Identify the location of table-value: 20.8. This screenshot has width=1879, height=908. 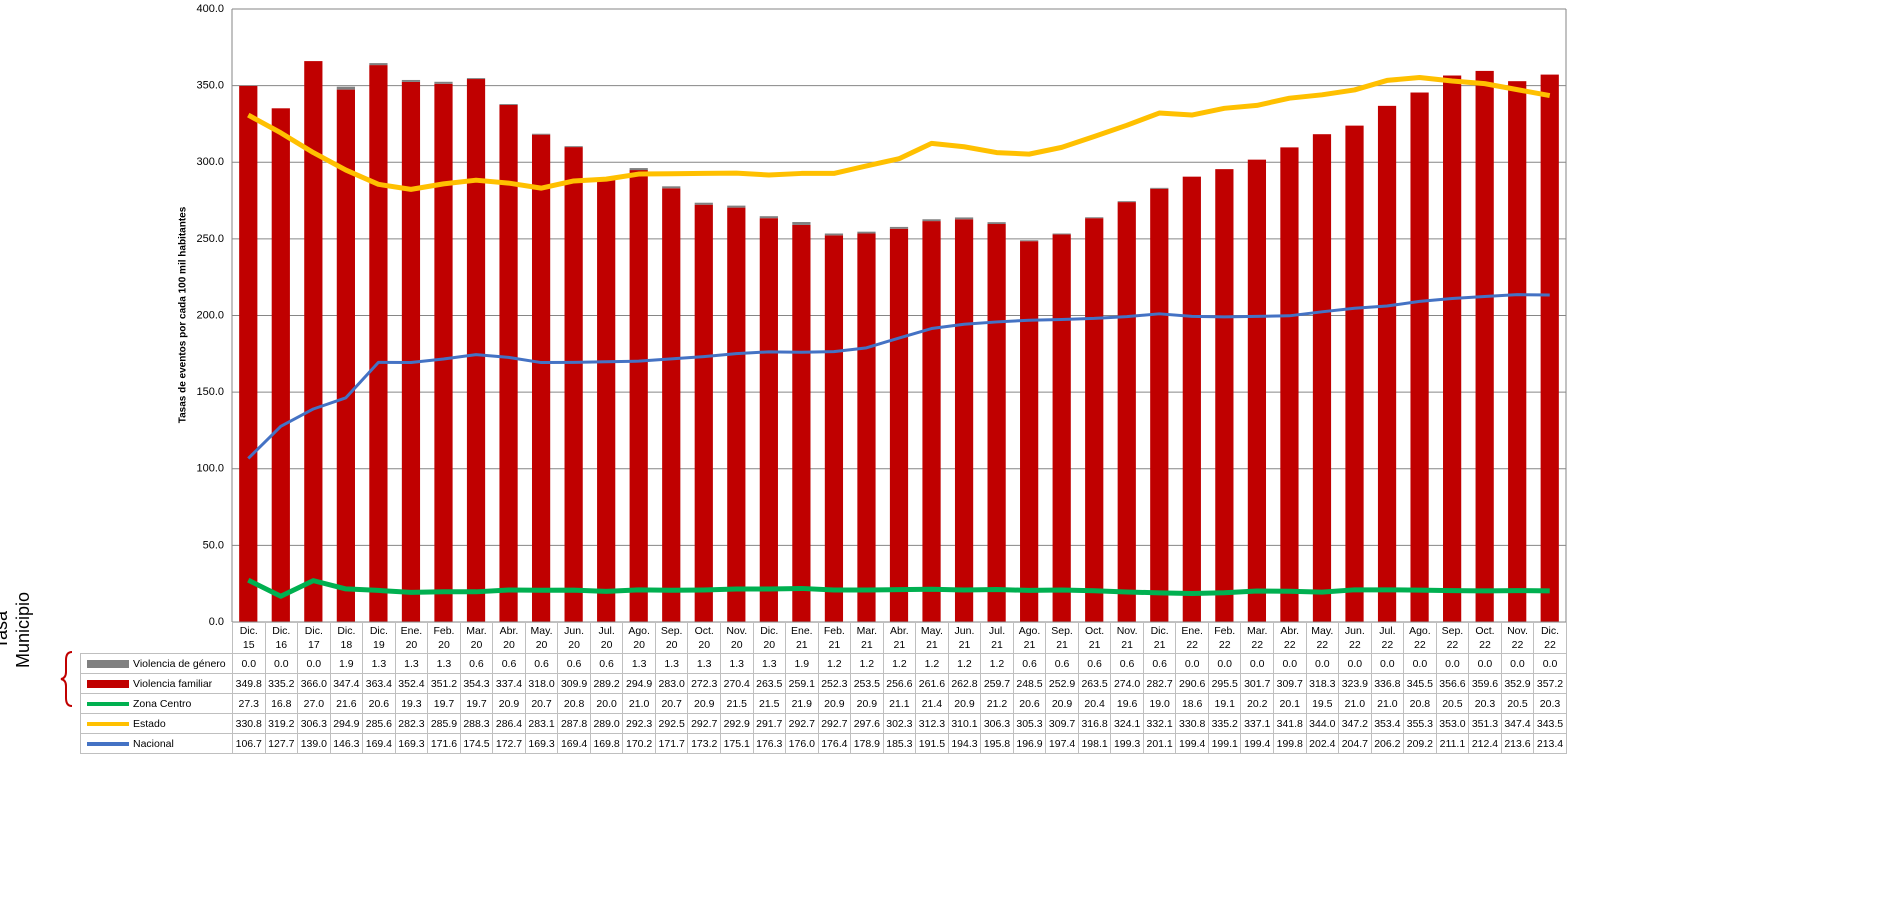
(574, 703).